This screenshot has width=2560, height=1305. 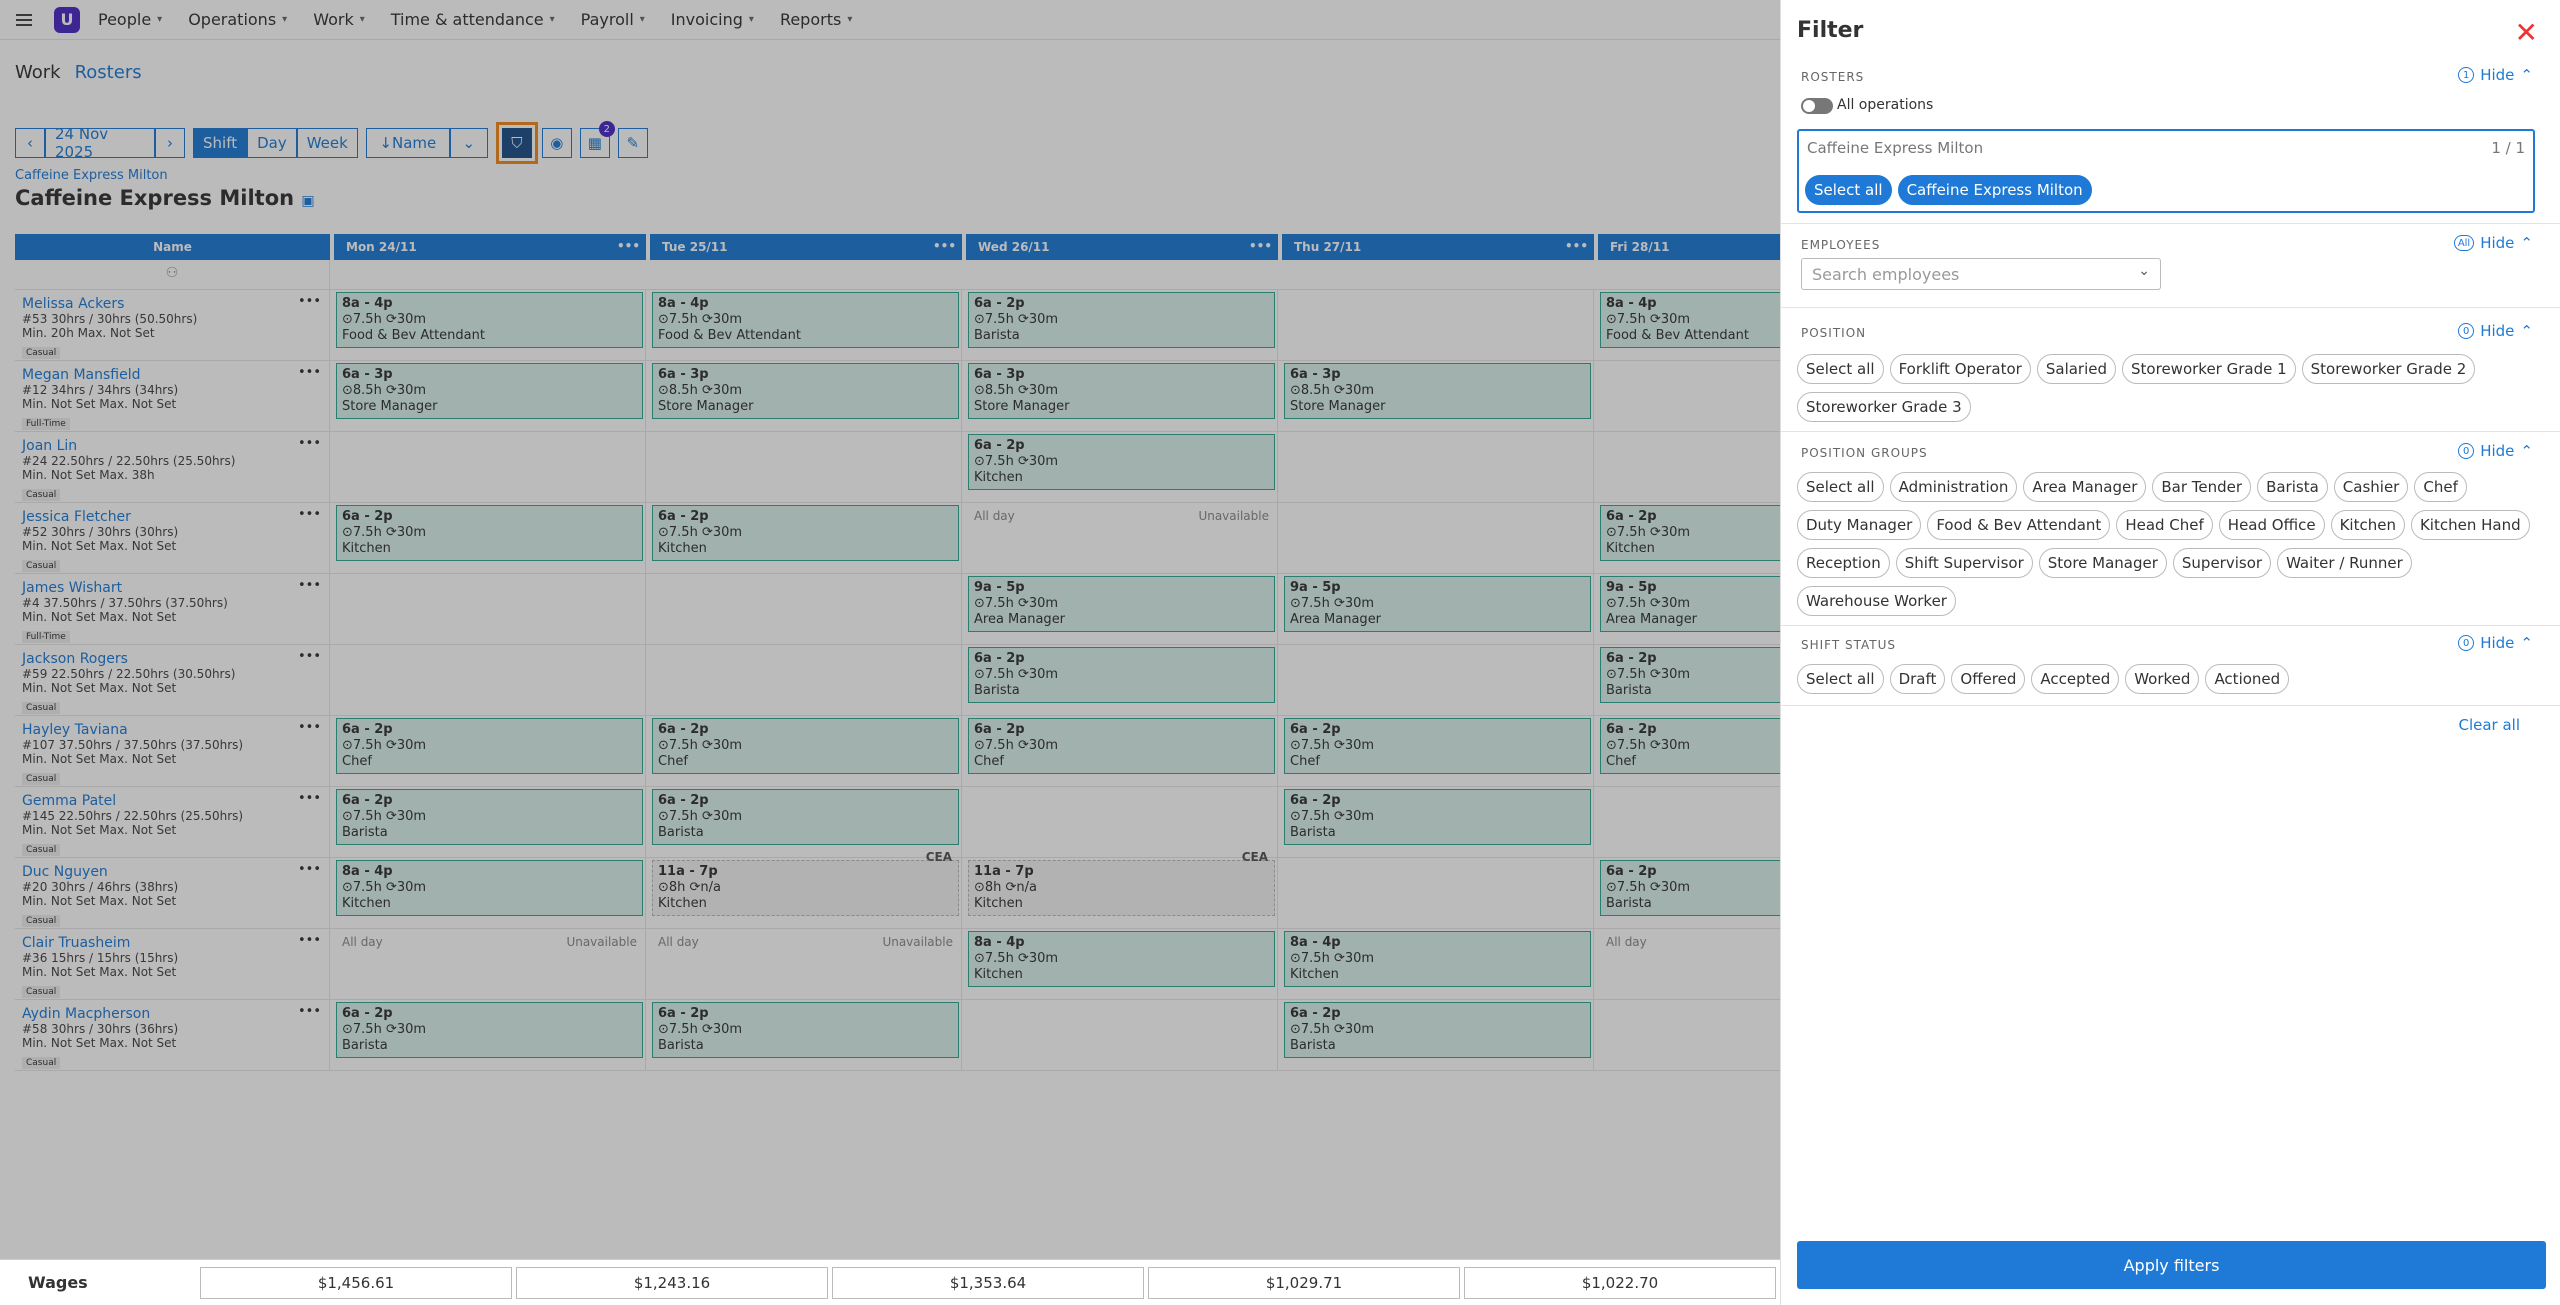 I want to click on sort-name-button: ↓Name, so click(x=407, y=143).